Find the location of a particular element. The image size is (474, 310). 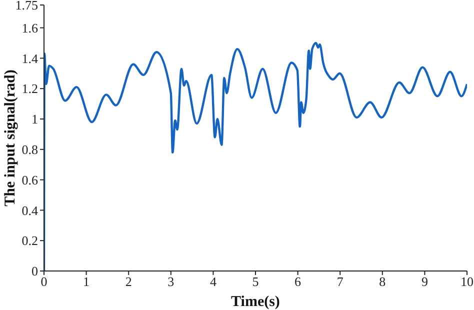

y-tick-label: 0 is located at coordinates (35, 271).